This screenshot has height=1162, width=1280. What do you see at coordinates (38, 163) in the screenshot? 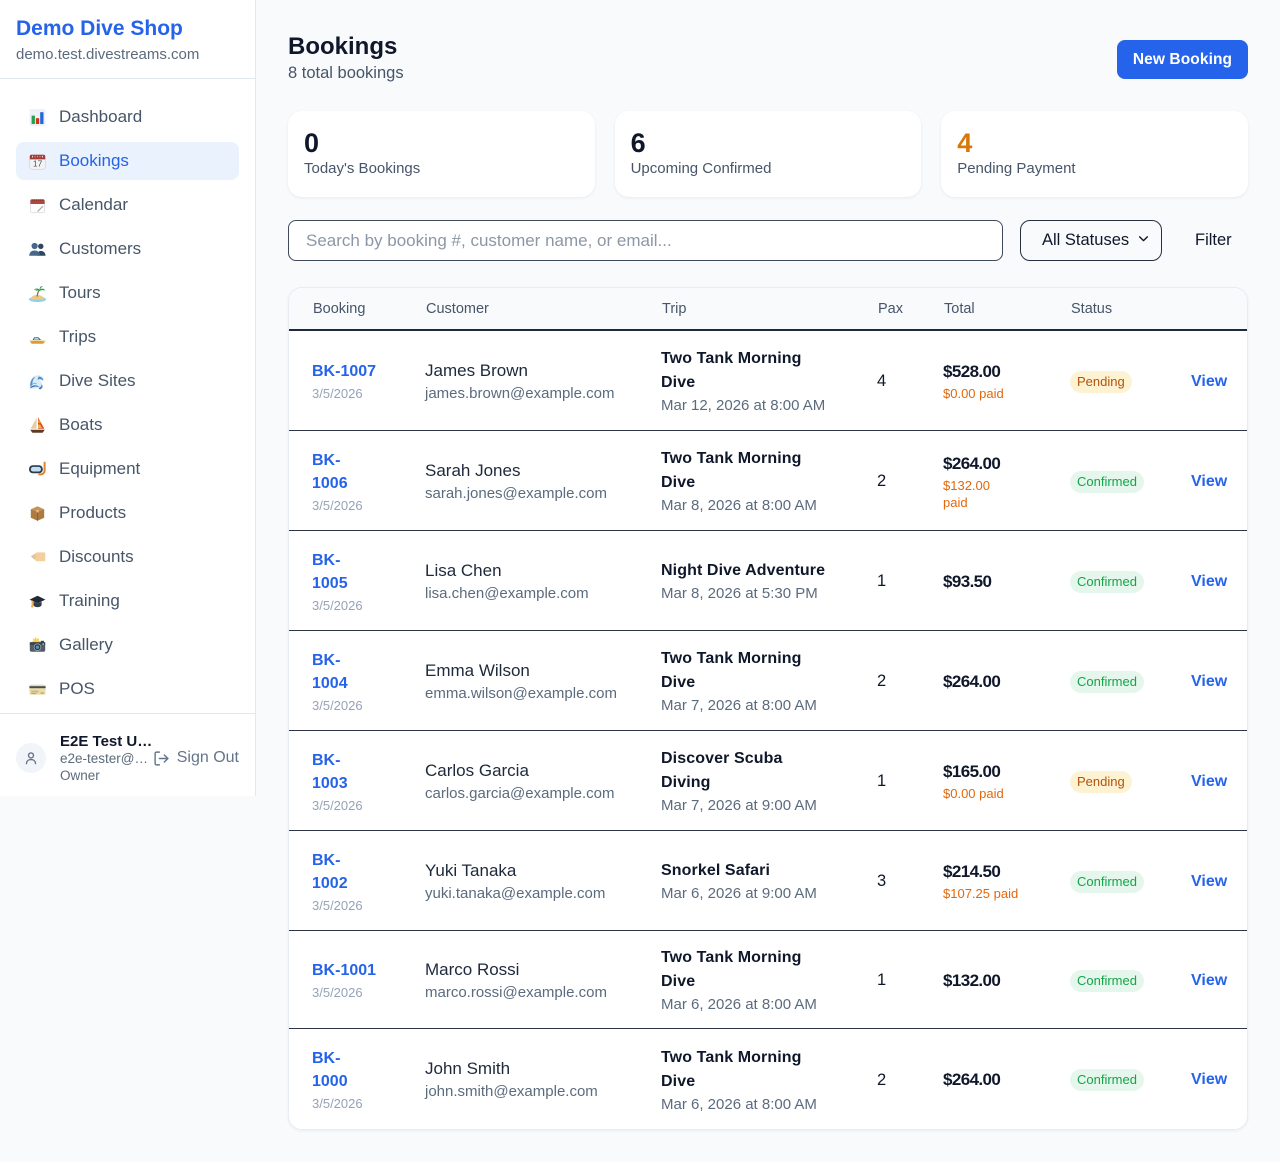
I see `svg-text: 17` at bounding box center [38, 163].